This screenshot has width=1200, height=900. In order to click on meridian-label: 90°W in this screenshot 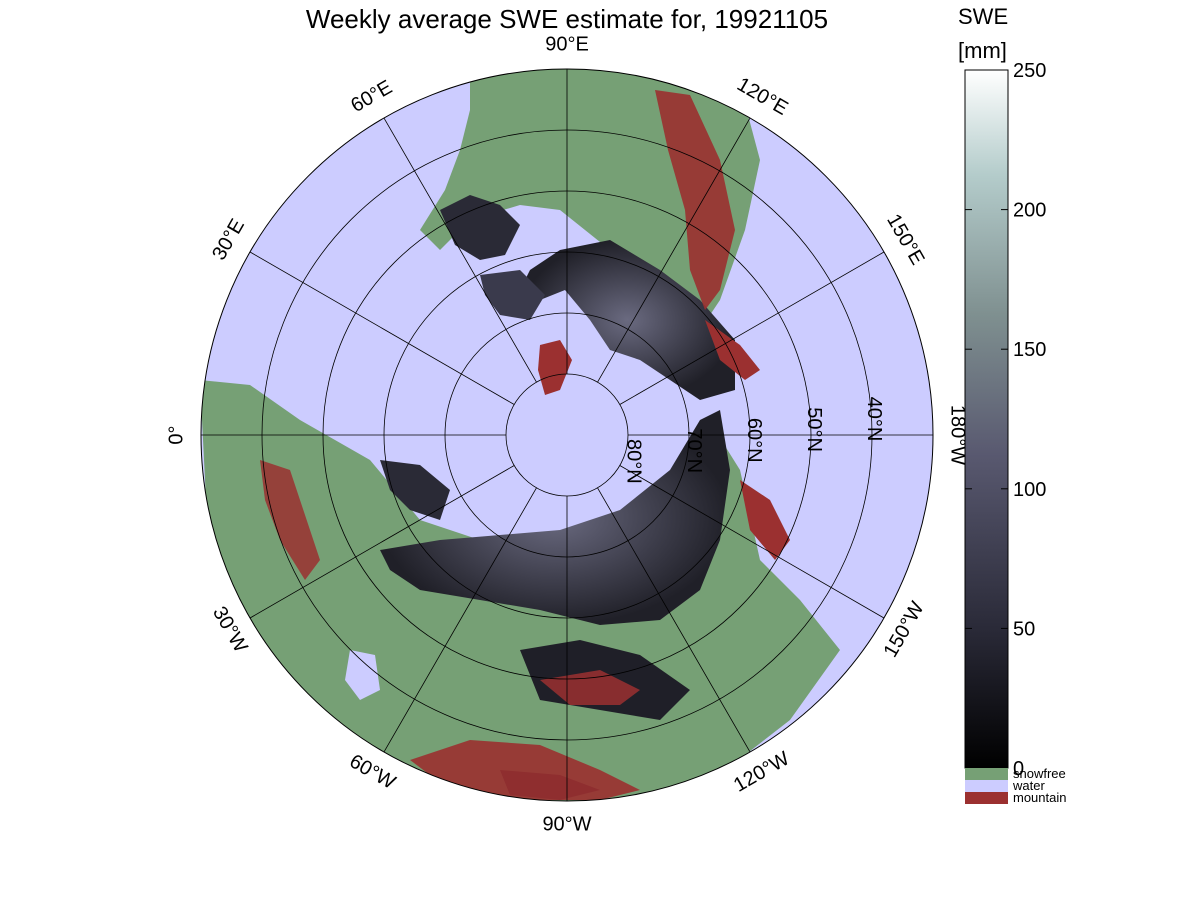, I will do `click(566, 824)`.